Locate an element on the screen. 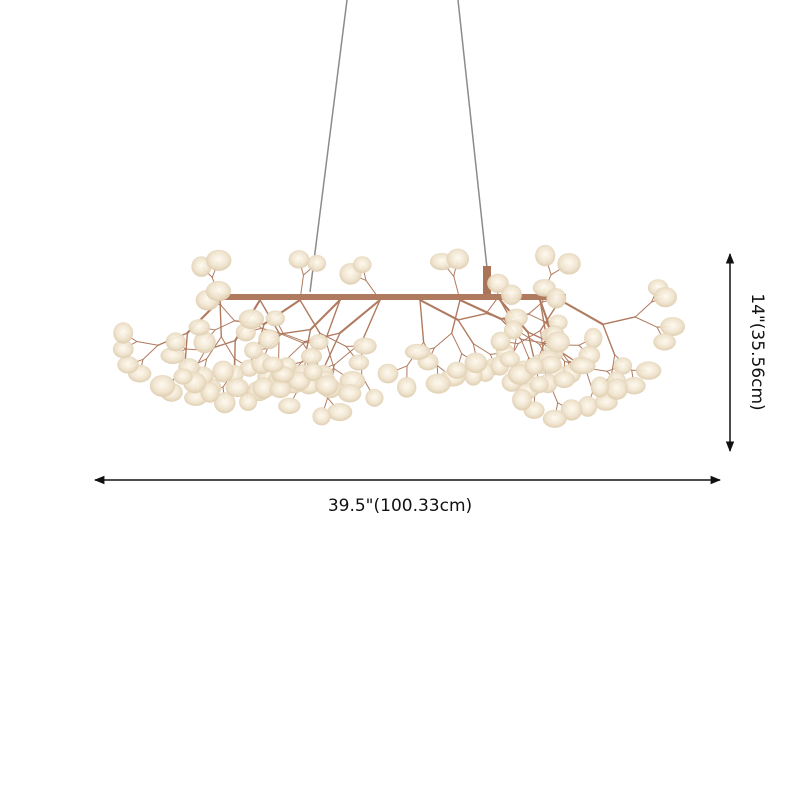  suspension-wires is located at coordinates (398, 146).